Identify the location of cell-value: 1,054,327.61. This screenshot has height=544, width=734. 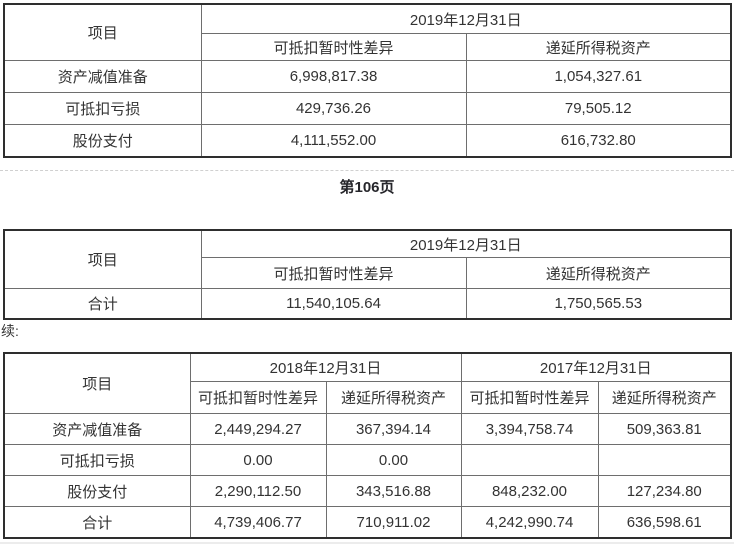
(598, 76).